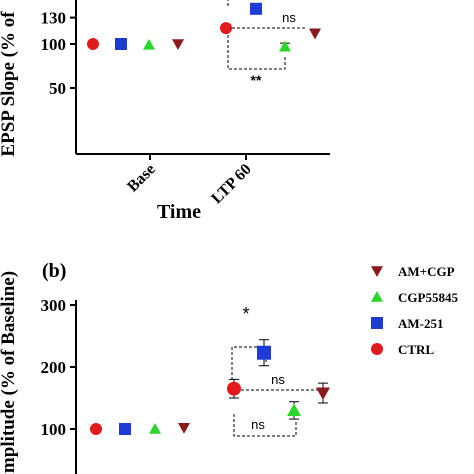 The height and width of the screenshot is (474, 474). Describe the element at coordinates (125, 429) in the screenshot. I see `panel-b-am-251-base-point` at that location.